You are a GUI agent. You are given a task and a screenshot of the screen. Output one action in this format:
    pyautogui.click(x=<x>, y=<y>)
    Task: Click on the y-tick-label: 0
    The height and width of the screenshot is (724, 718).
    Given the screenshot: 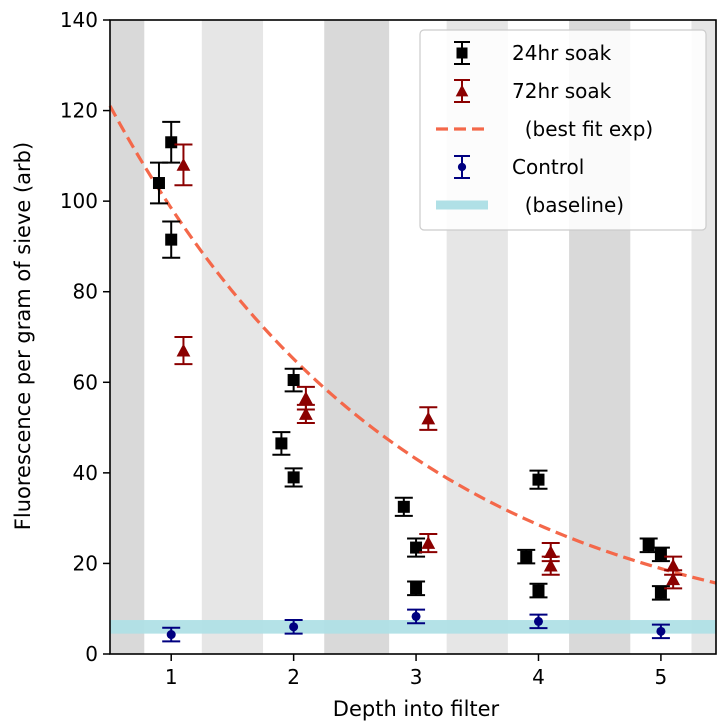 What is the action you would take?
    pyautogui.click(x=91, y=654)
    